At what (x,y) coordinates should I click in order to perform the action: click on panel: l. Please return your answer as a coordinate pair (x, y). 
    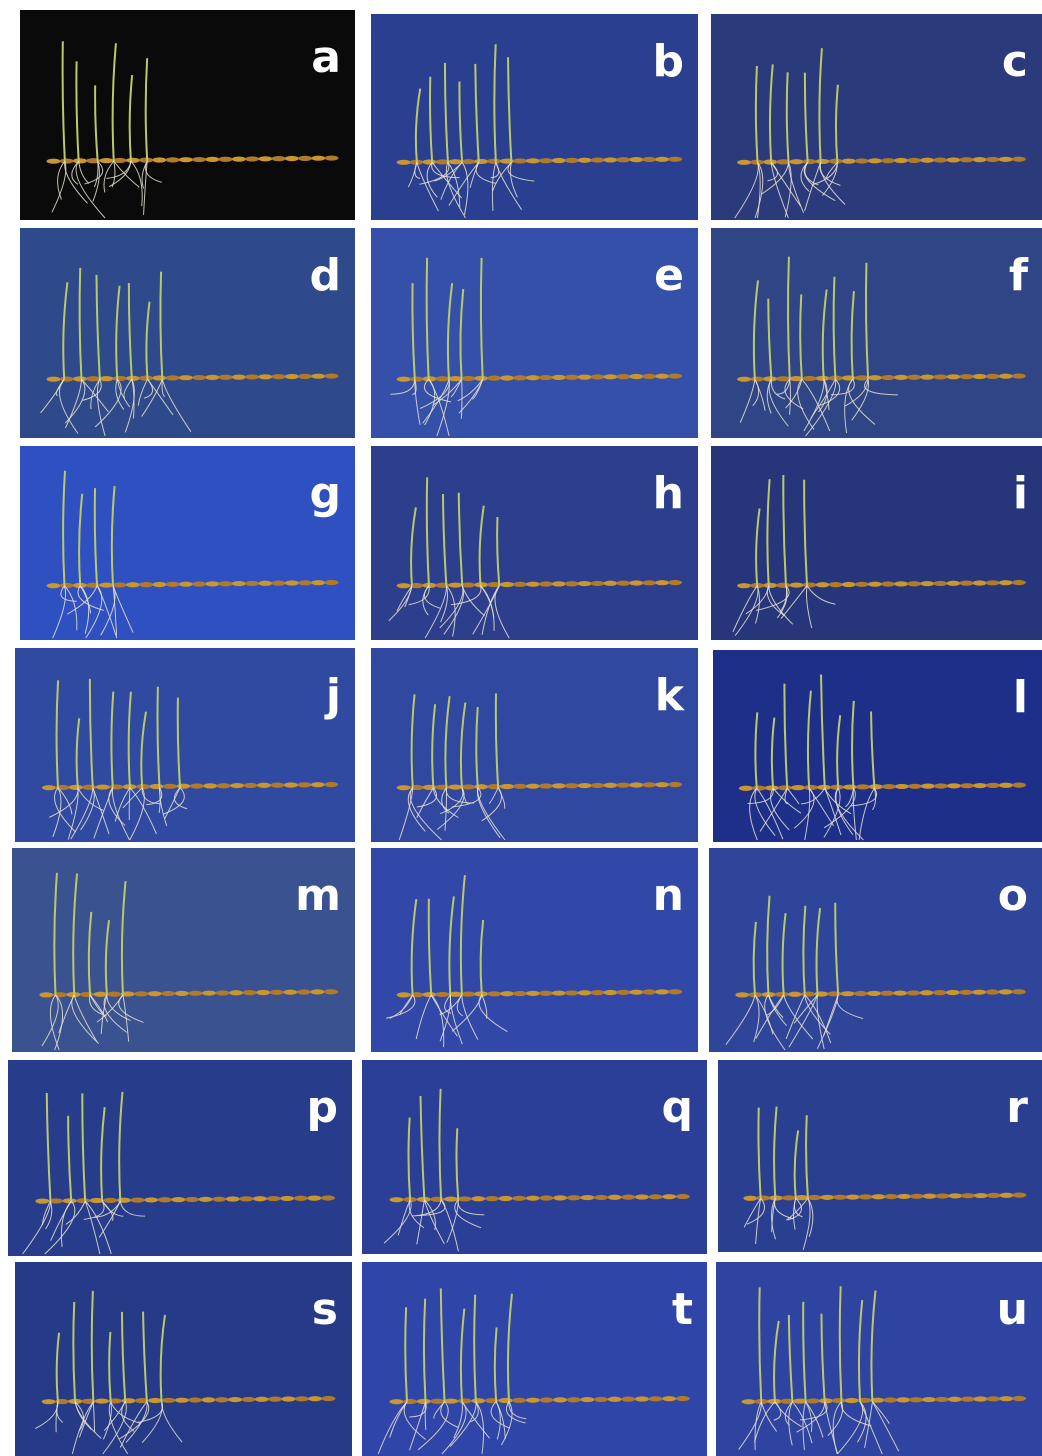
    Looking at the image, I should click on (877, 746).